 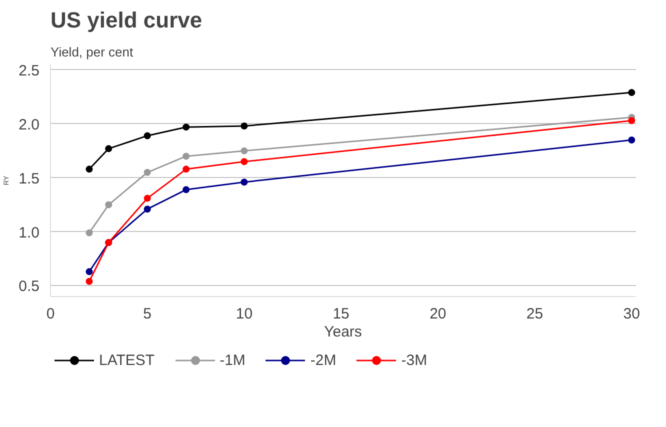 What do you see at coordinates (126, 20) in the screenshot?
I see `chart-title: US yield curve` at bounding box center [126, 20].